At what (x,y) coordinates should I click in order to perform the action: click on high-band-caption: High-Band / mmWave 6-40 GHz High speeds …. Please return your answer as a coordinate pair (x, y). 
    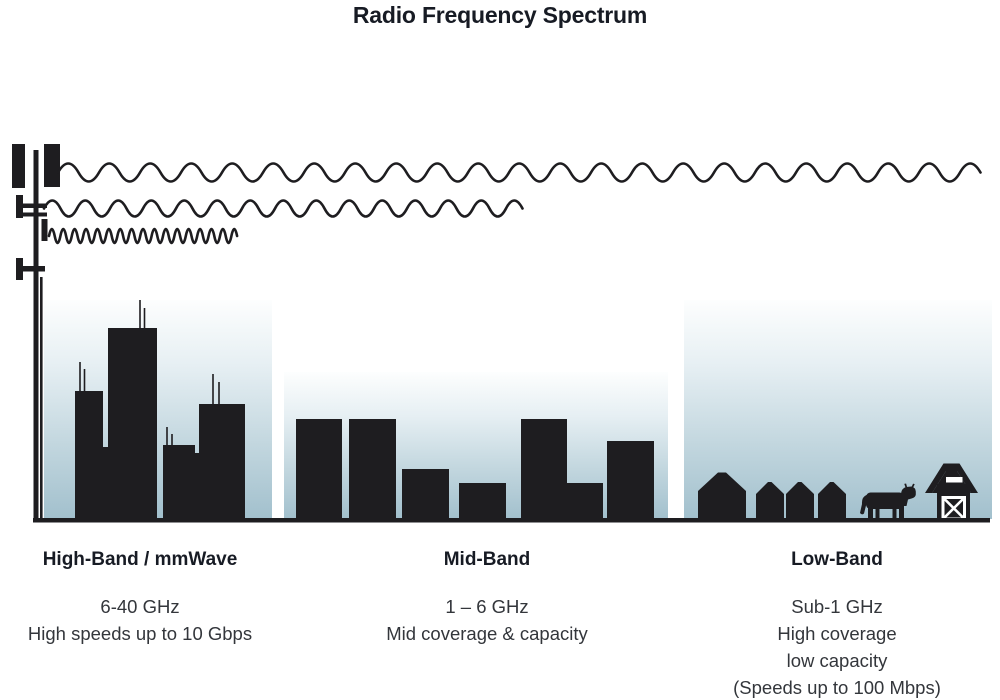
    Looking at the image, I should click on (140, 598).